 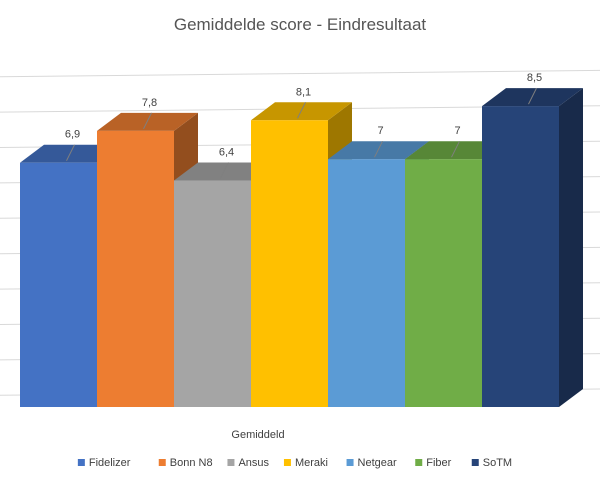 What do you see at coordinates (377, 463) in the screenshot?
I see `legend-label: Netgear` at bounding box center [377, 463].